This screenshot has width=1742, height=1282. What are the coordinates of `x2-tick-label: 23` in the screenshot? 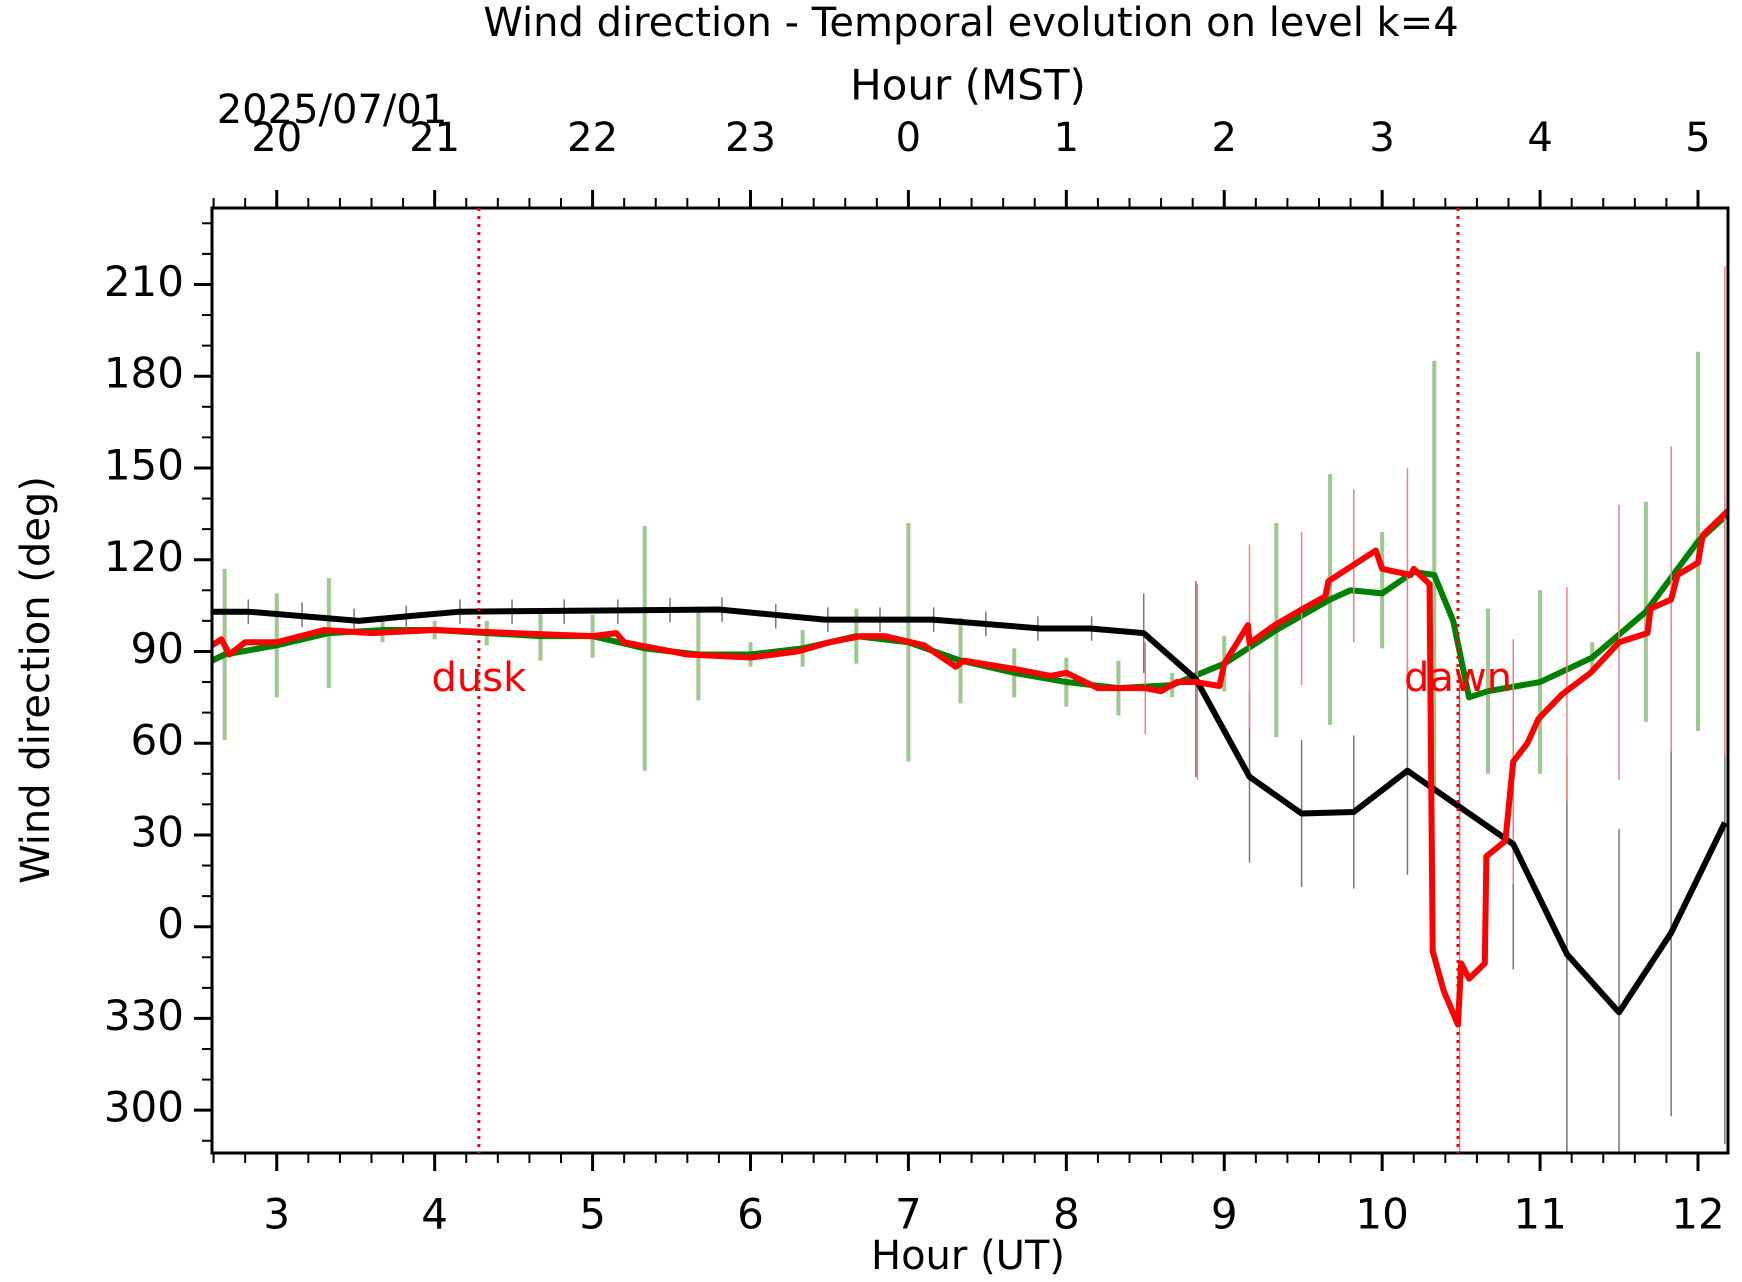 It's located at (750, 138).